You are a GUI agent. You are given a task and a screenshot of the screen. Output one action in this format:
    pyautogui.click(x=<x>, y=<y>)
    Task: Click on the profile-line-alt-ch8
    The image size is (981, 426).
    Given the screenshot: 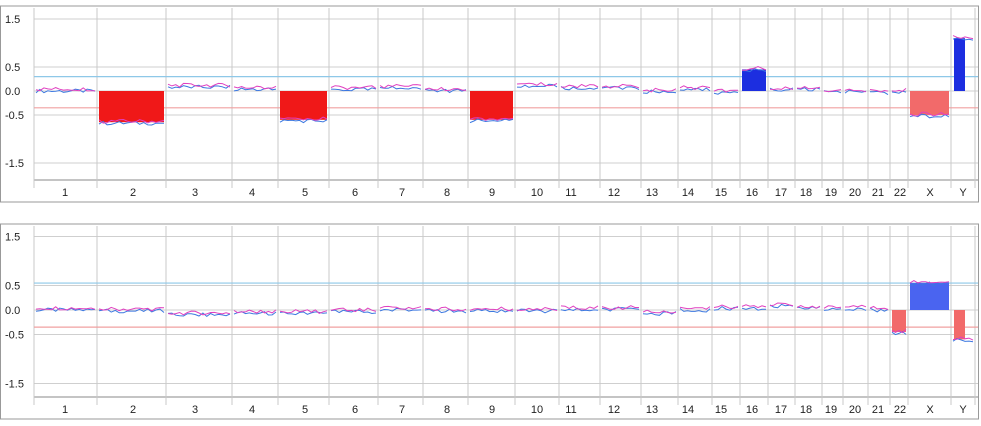 What is the action you would take?
    pyautogui.click(x=445, y=89)
    